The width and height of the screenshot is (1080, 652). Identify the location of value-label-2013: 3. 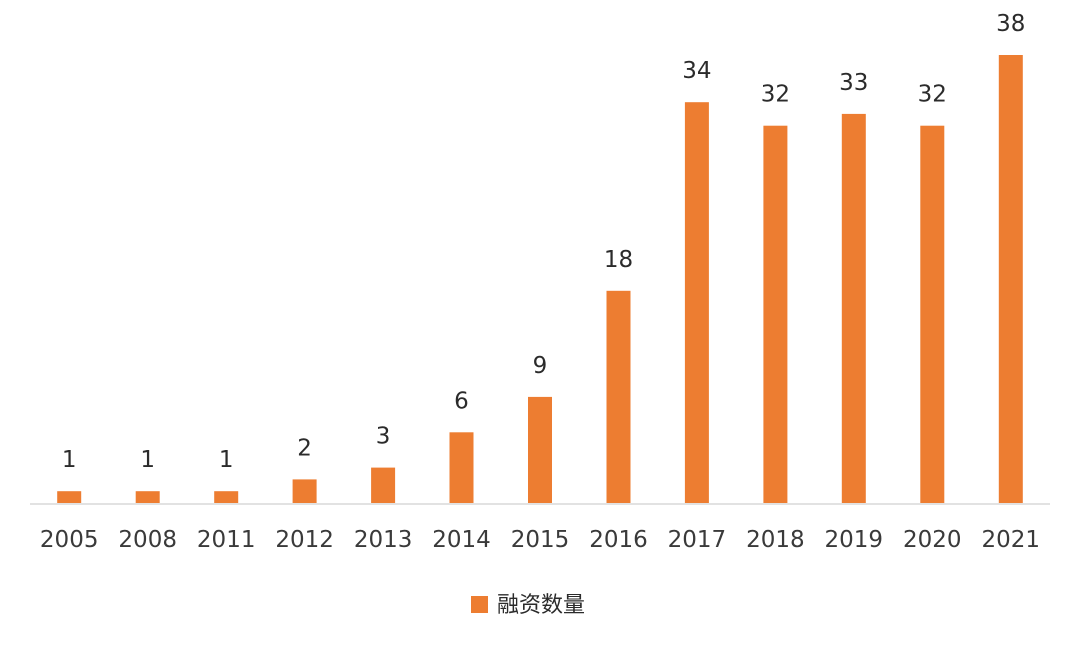
(383, 437).